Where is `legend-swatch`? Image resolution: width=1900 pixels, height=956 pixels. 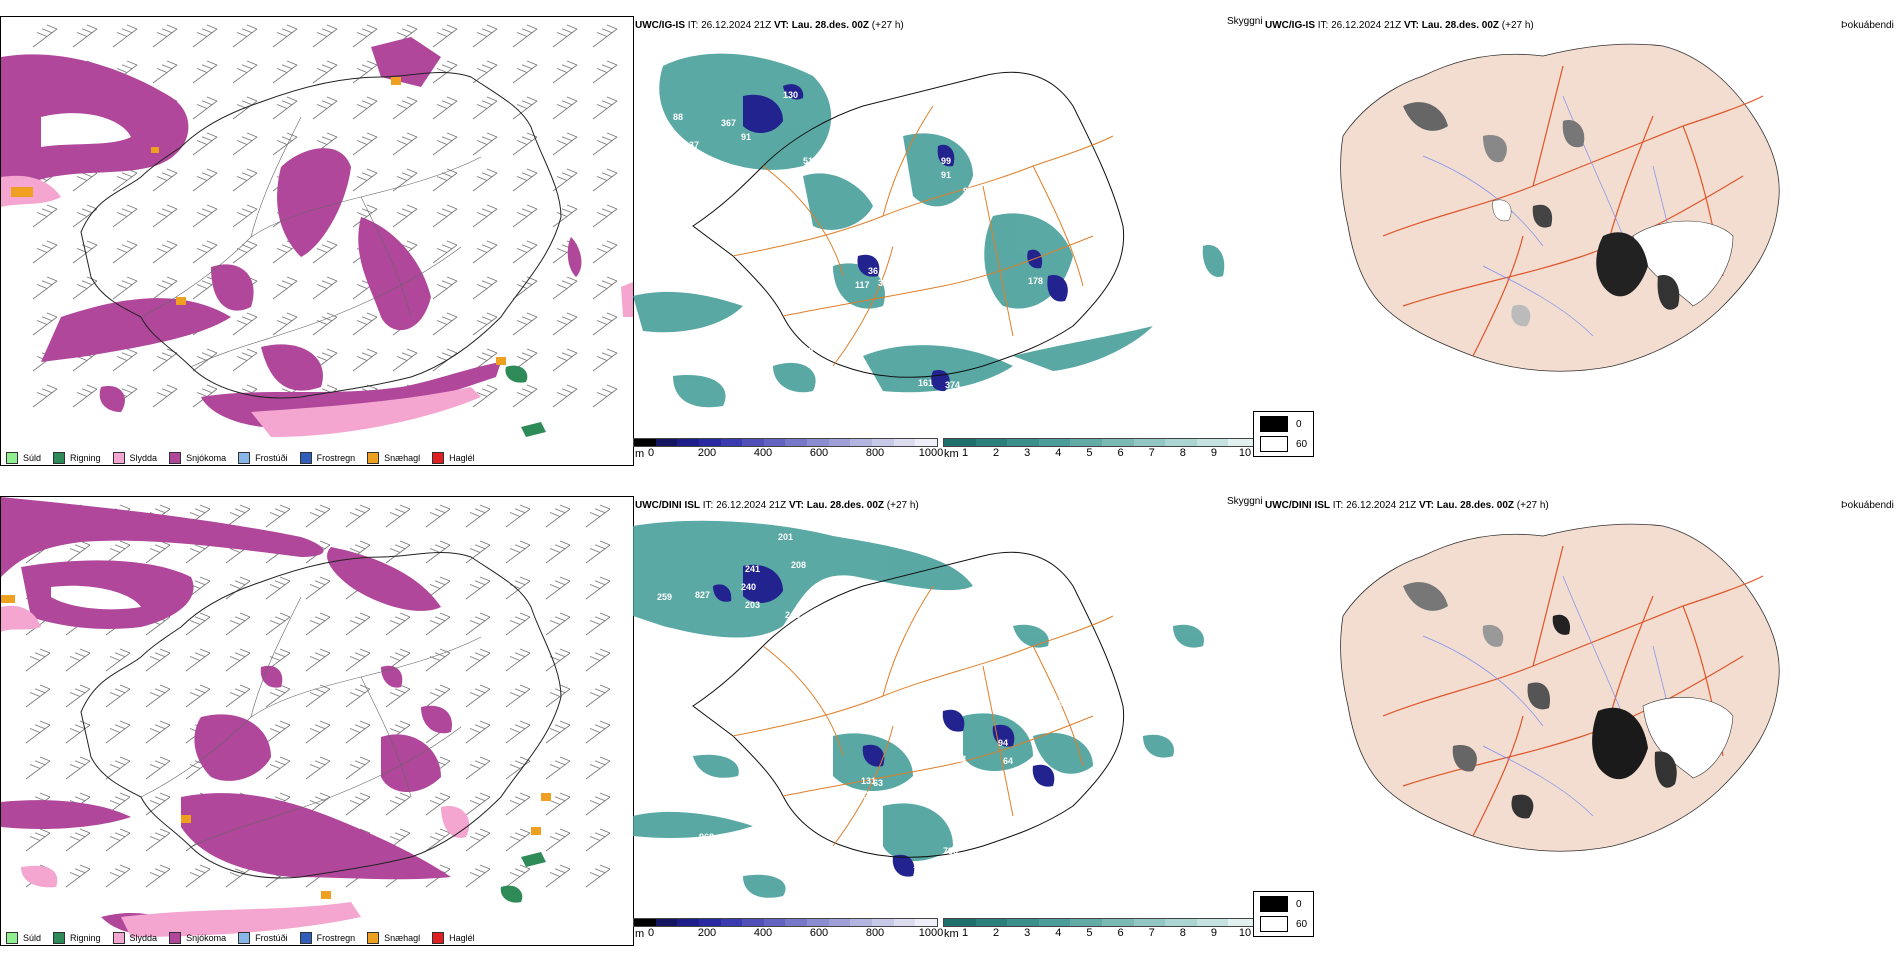
legend-swatch is located at coordinates (438, 458).